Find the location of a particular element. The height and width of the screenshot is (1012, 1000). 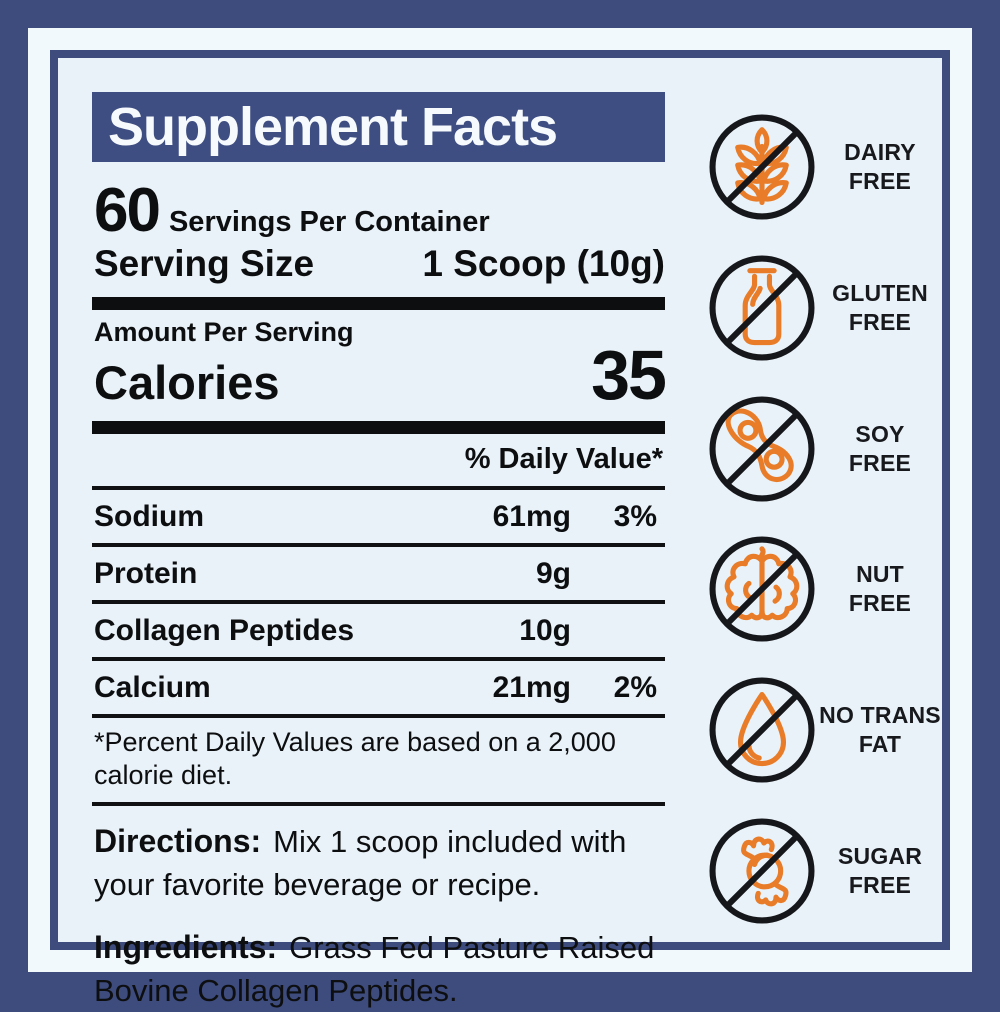

nutrient-dv: 3% is located at coordinates (635, 516).